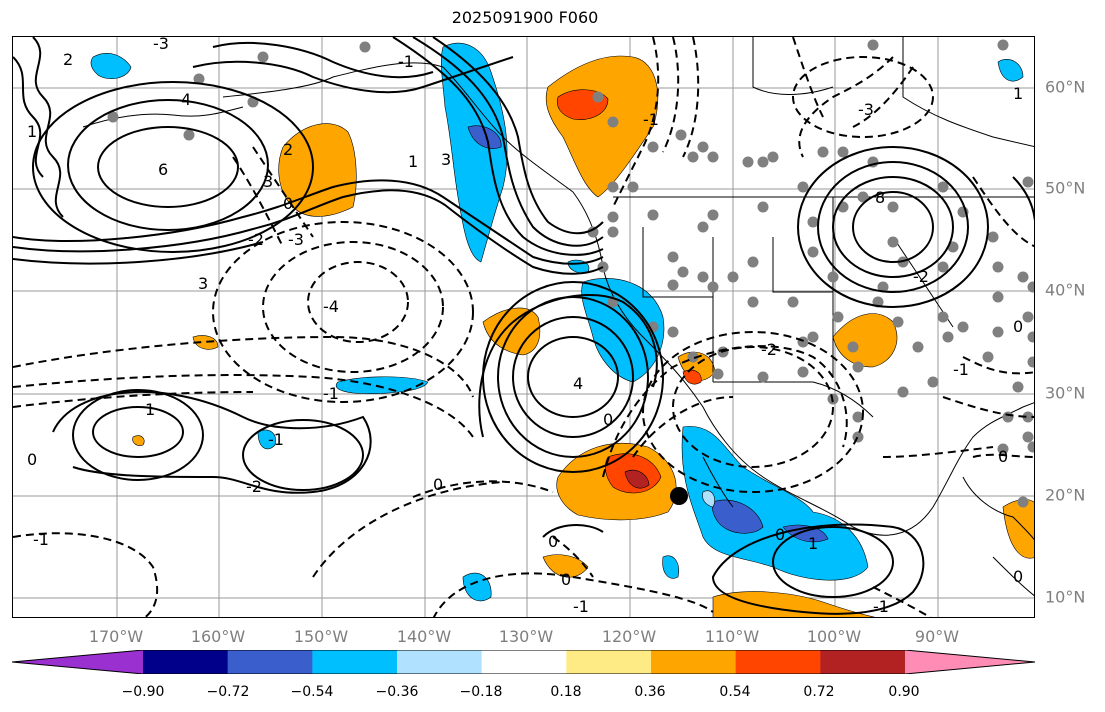  What do you see at coordinates (321, 636) in the screenshot?
I see `lon-label: 150°W` at bounding box center [321, 636].